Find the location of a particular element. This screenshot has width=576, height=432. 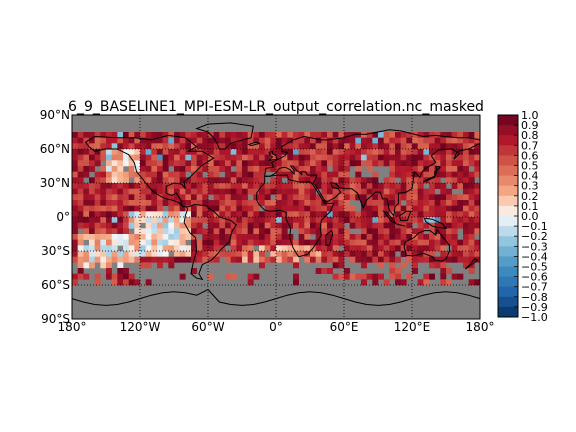

x-tick-label: 0° is located at coordinates (276, 327).